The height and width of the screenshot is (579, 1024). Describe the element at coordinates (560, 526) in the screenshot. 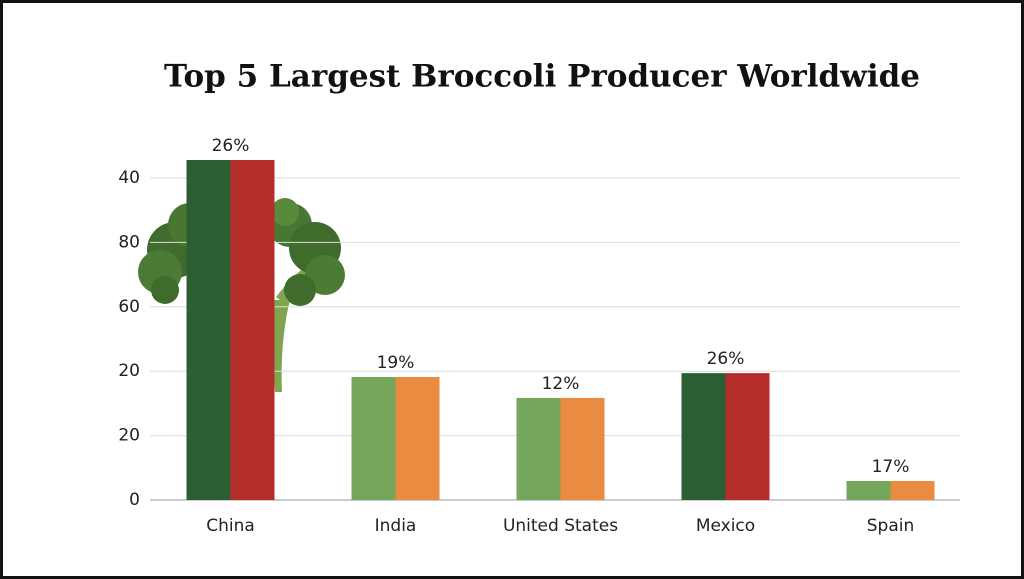

I see `x-tick-label: United States` at that location.